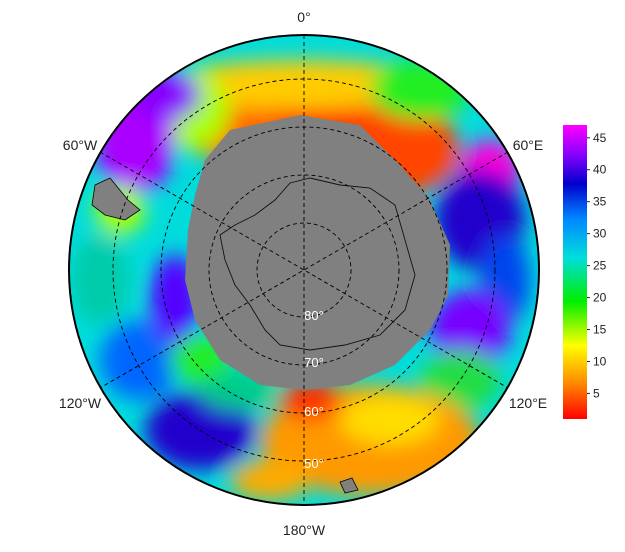 This screenshot has width=625, height=552. I want to click on lat-label-50: 50°, so click(314, 463).